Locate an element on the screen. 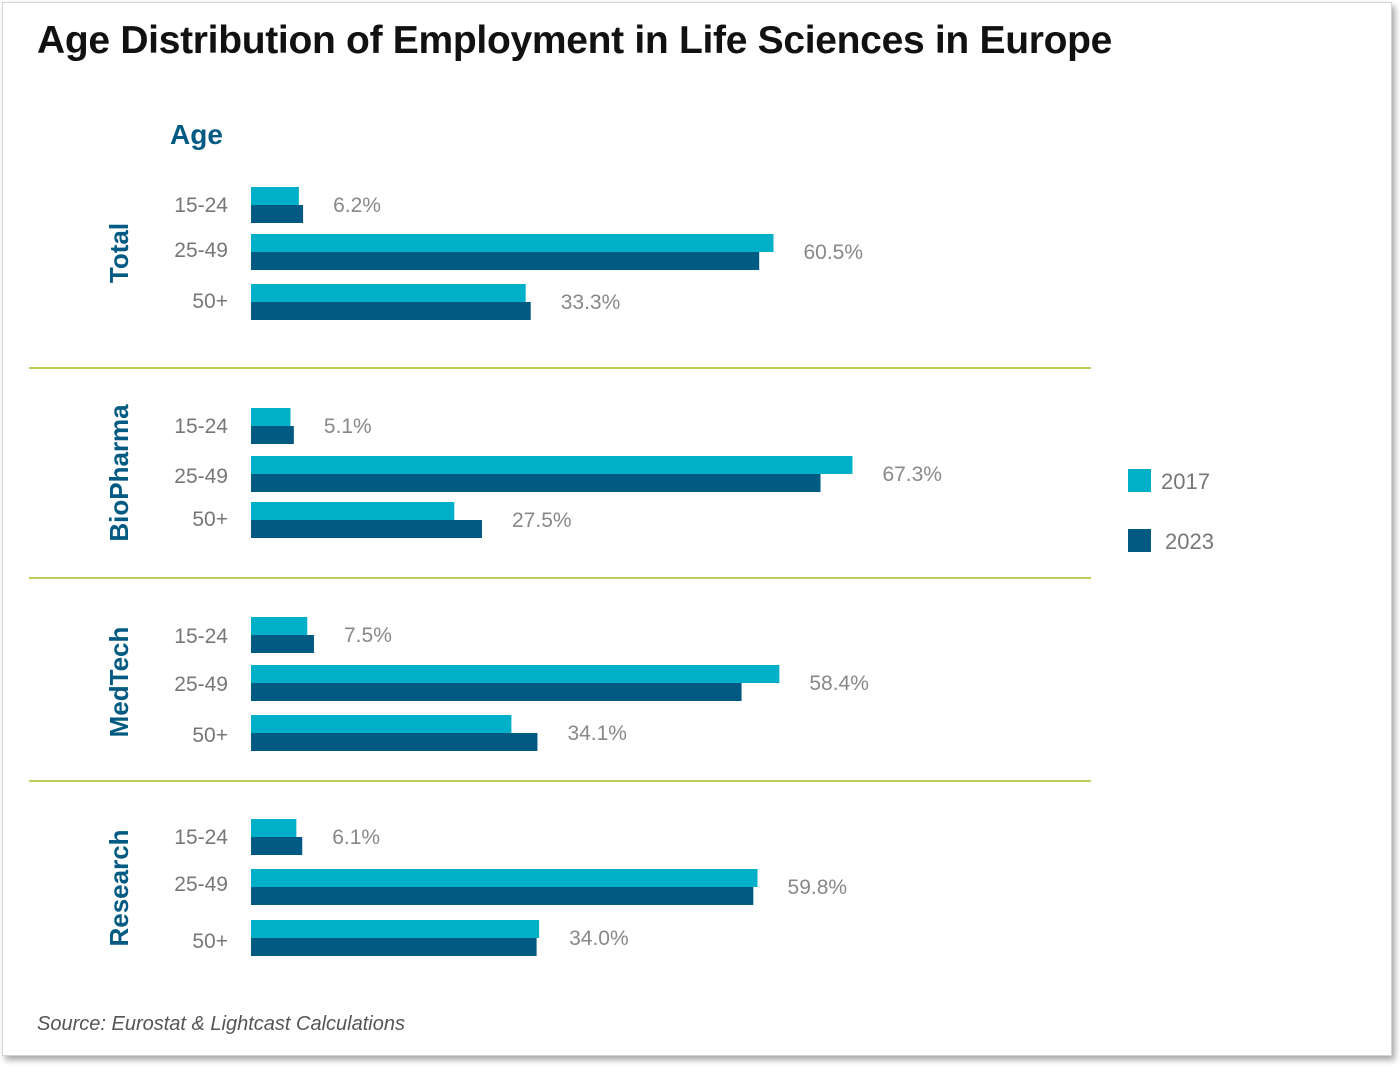  data-label: 34.0% is located at coordinates (599, 938).